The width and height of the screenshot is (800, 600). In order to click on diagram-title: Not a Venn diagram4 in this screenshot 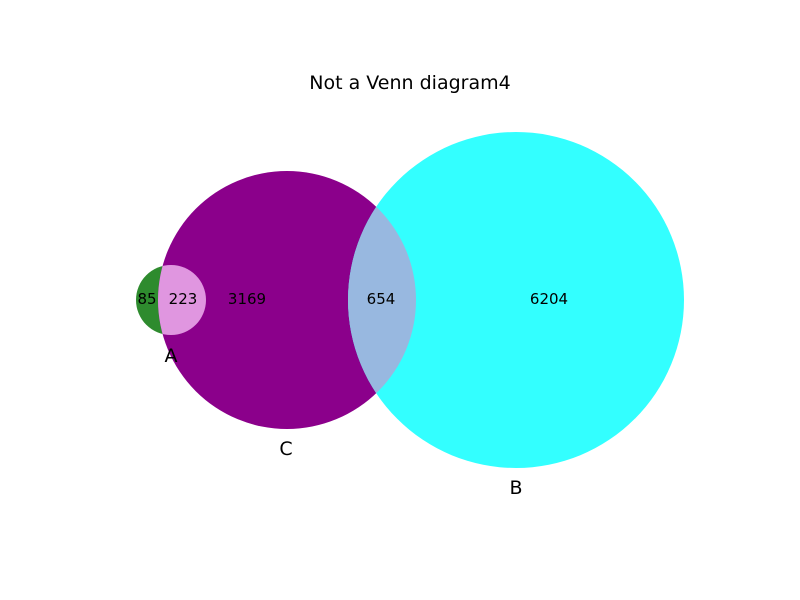, I will do `click(409, 83)`.